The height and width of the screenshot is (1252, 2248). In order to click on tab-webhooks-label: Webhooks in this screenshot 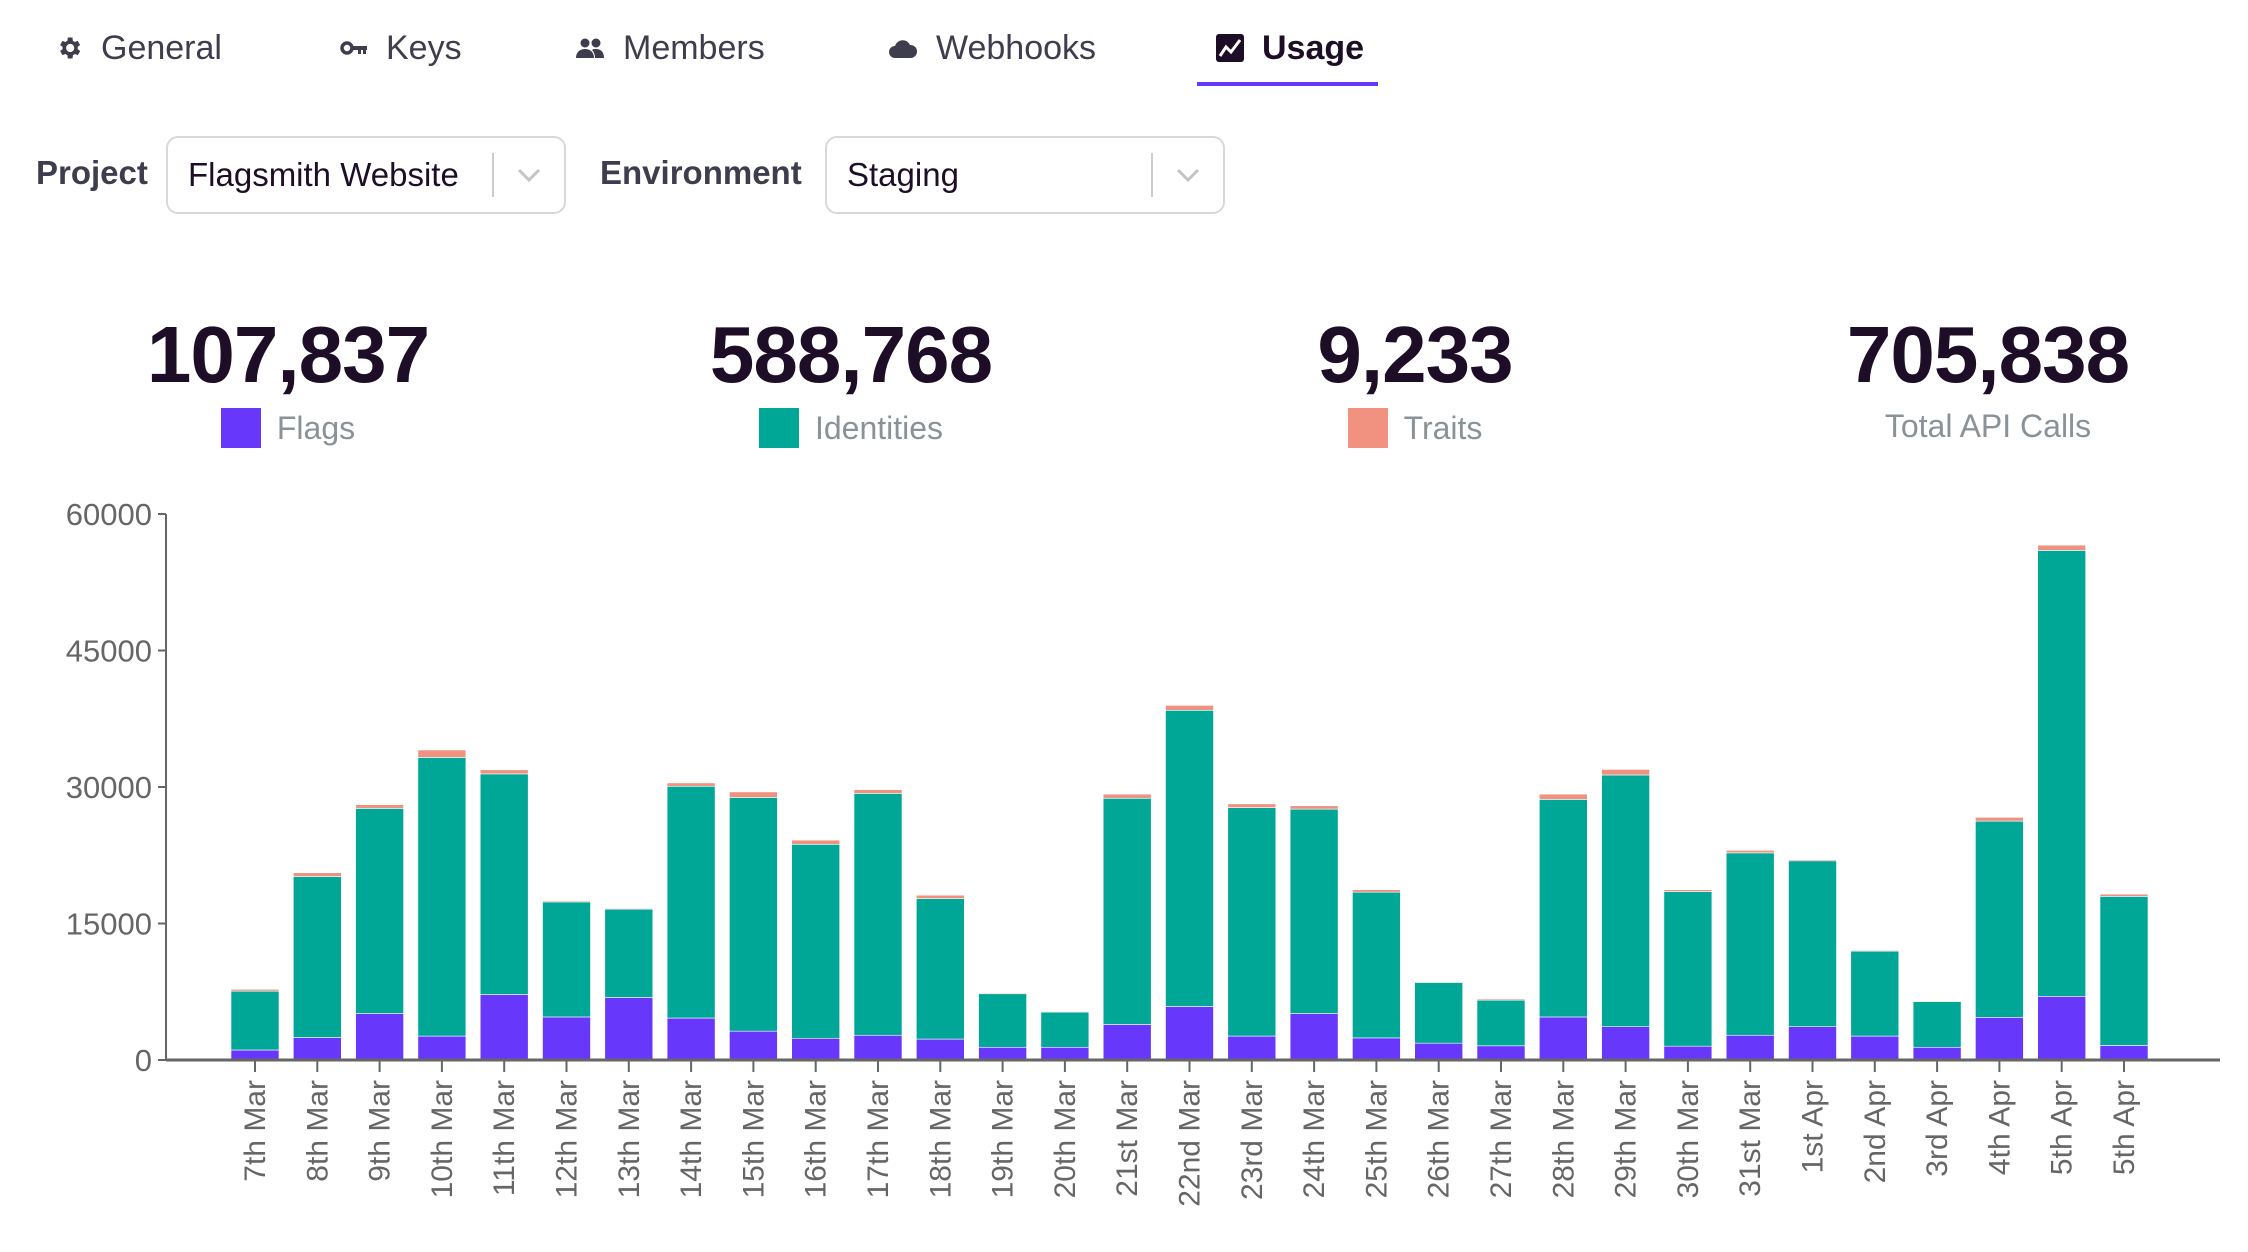, I will do `click(1016, 47)`.